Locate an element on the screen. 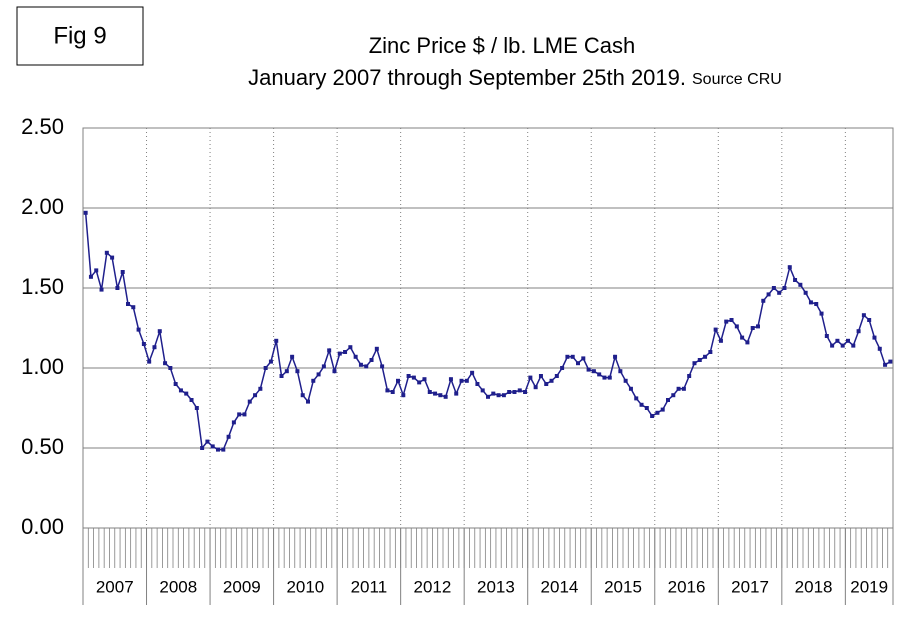  x-group-label: 2018 is located at coordinates (814, 586).